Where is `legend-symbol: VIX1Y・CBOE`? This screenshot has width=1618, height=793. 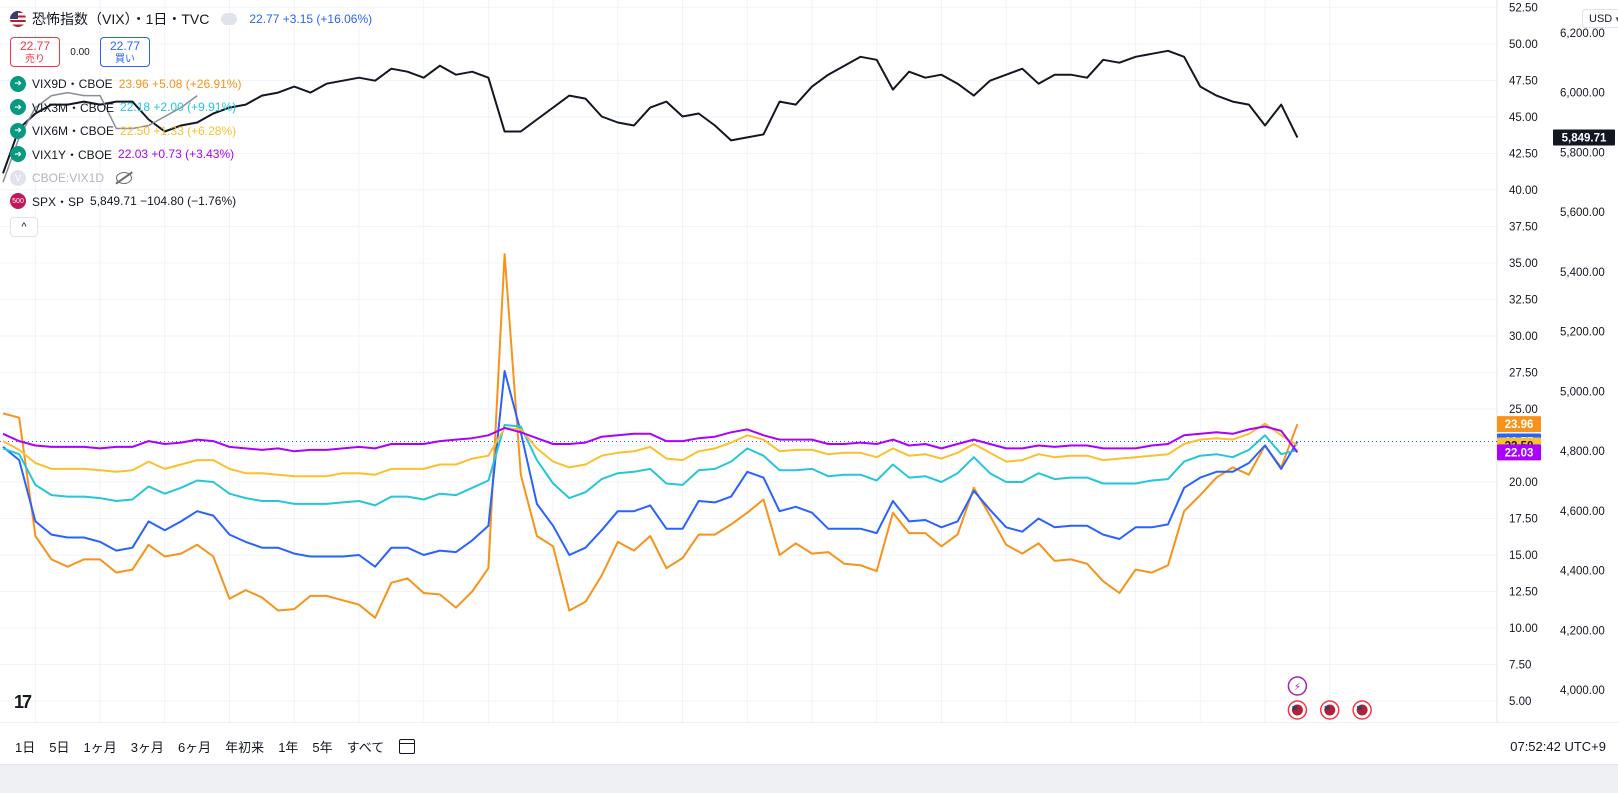 legend-symbol: VIX1Y・CBOE is located at coordinates (72, 154).